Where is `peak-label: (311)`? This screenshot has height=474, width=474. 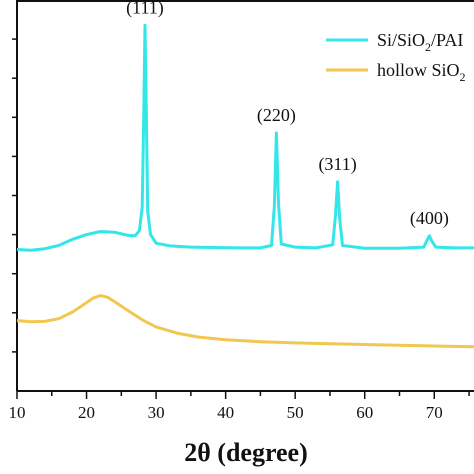 peak-label: (311) is located at coordinates (337, 164).